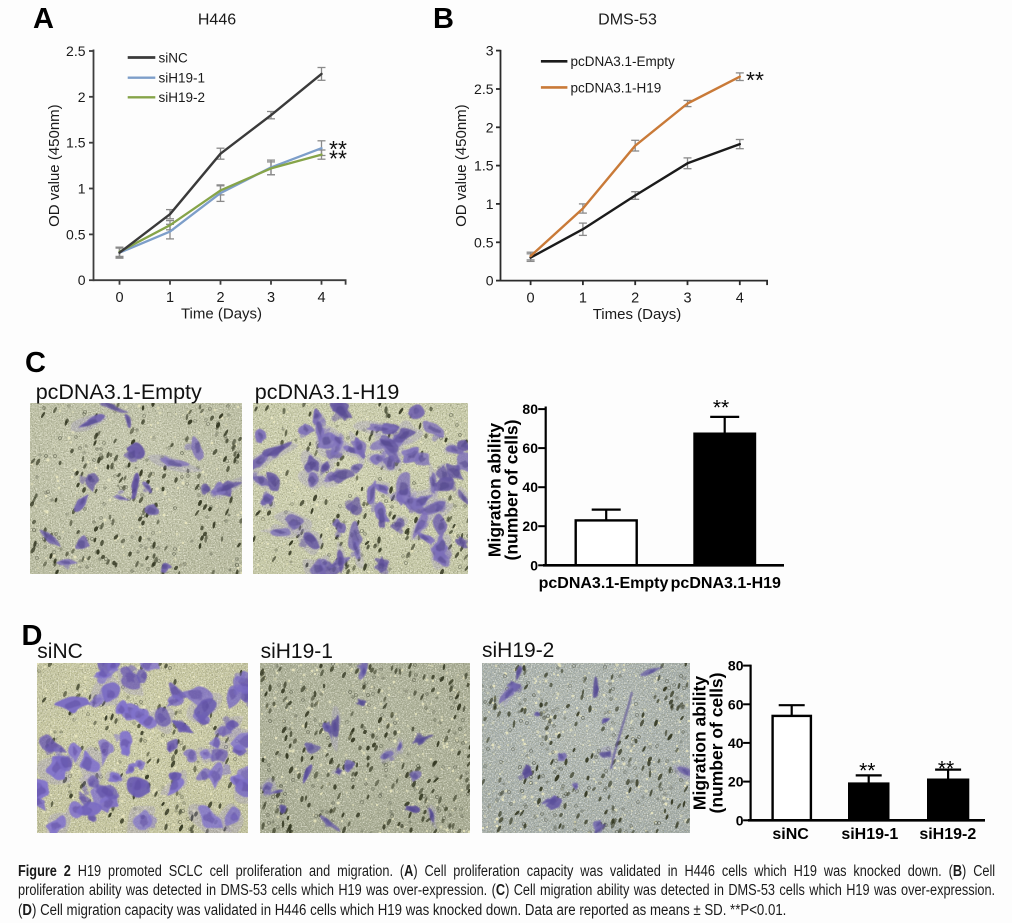 The width and height of the screenshot is (1012, 923). What do you see at coordinates (43, 19) in the screenshot?
I see `svg-text: A` at bounding box center [43, 19].